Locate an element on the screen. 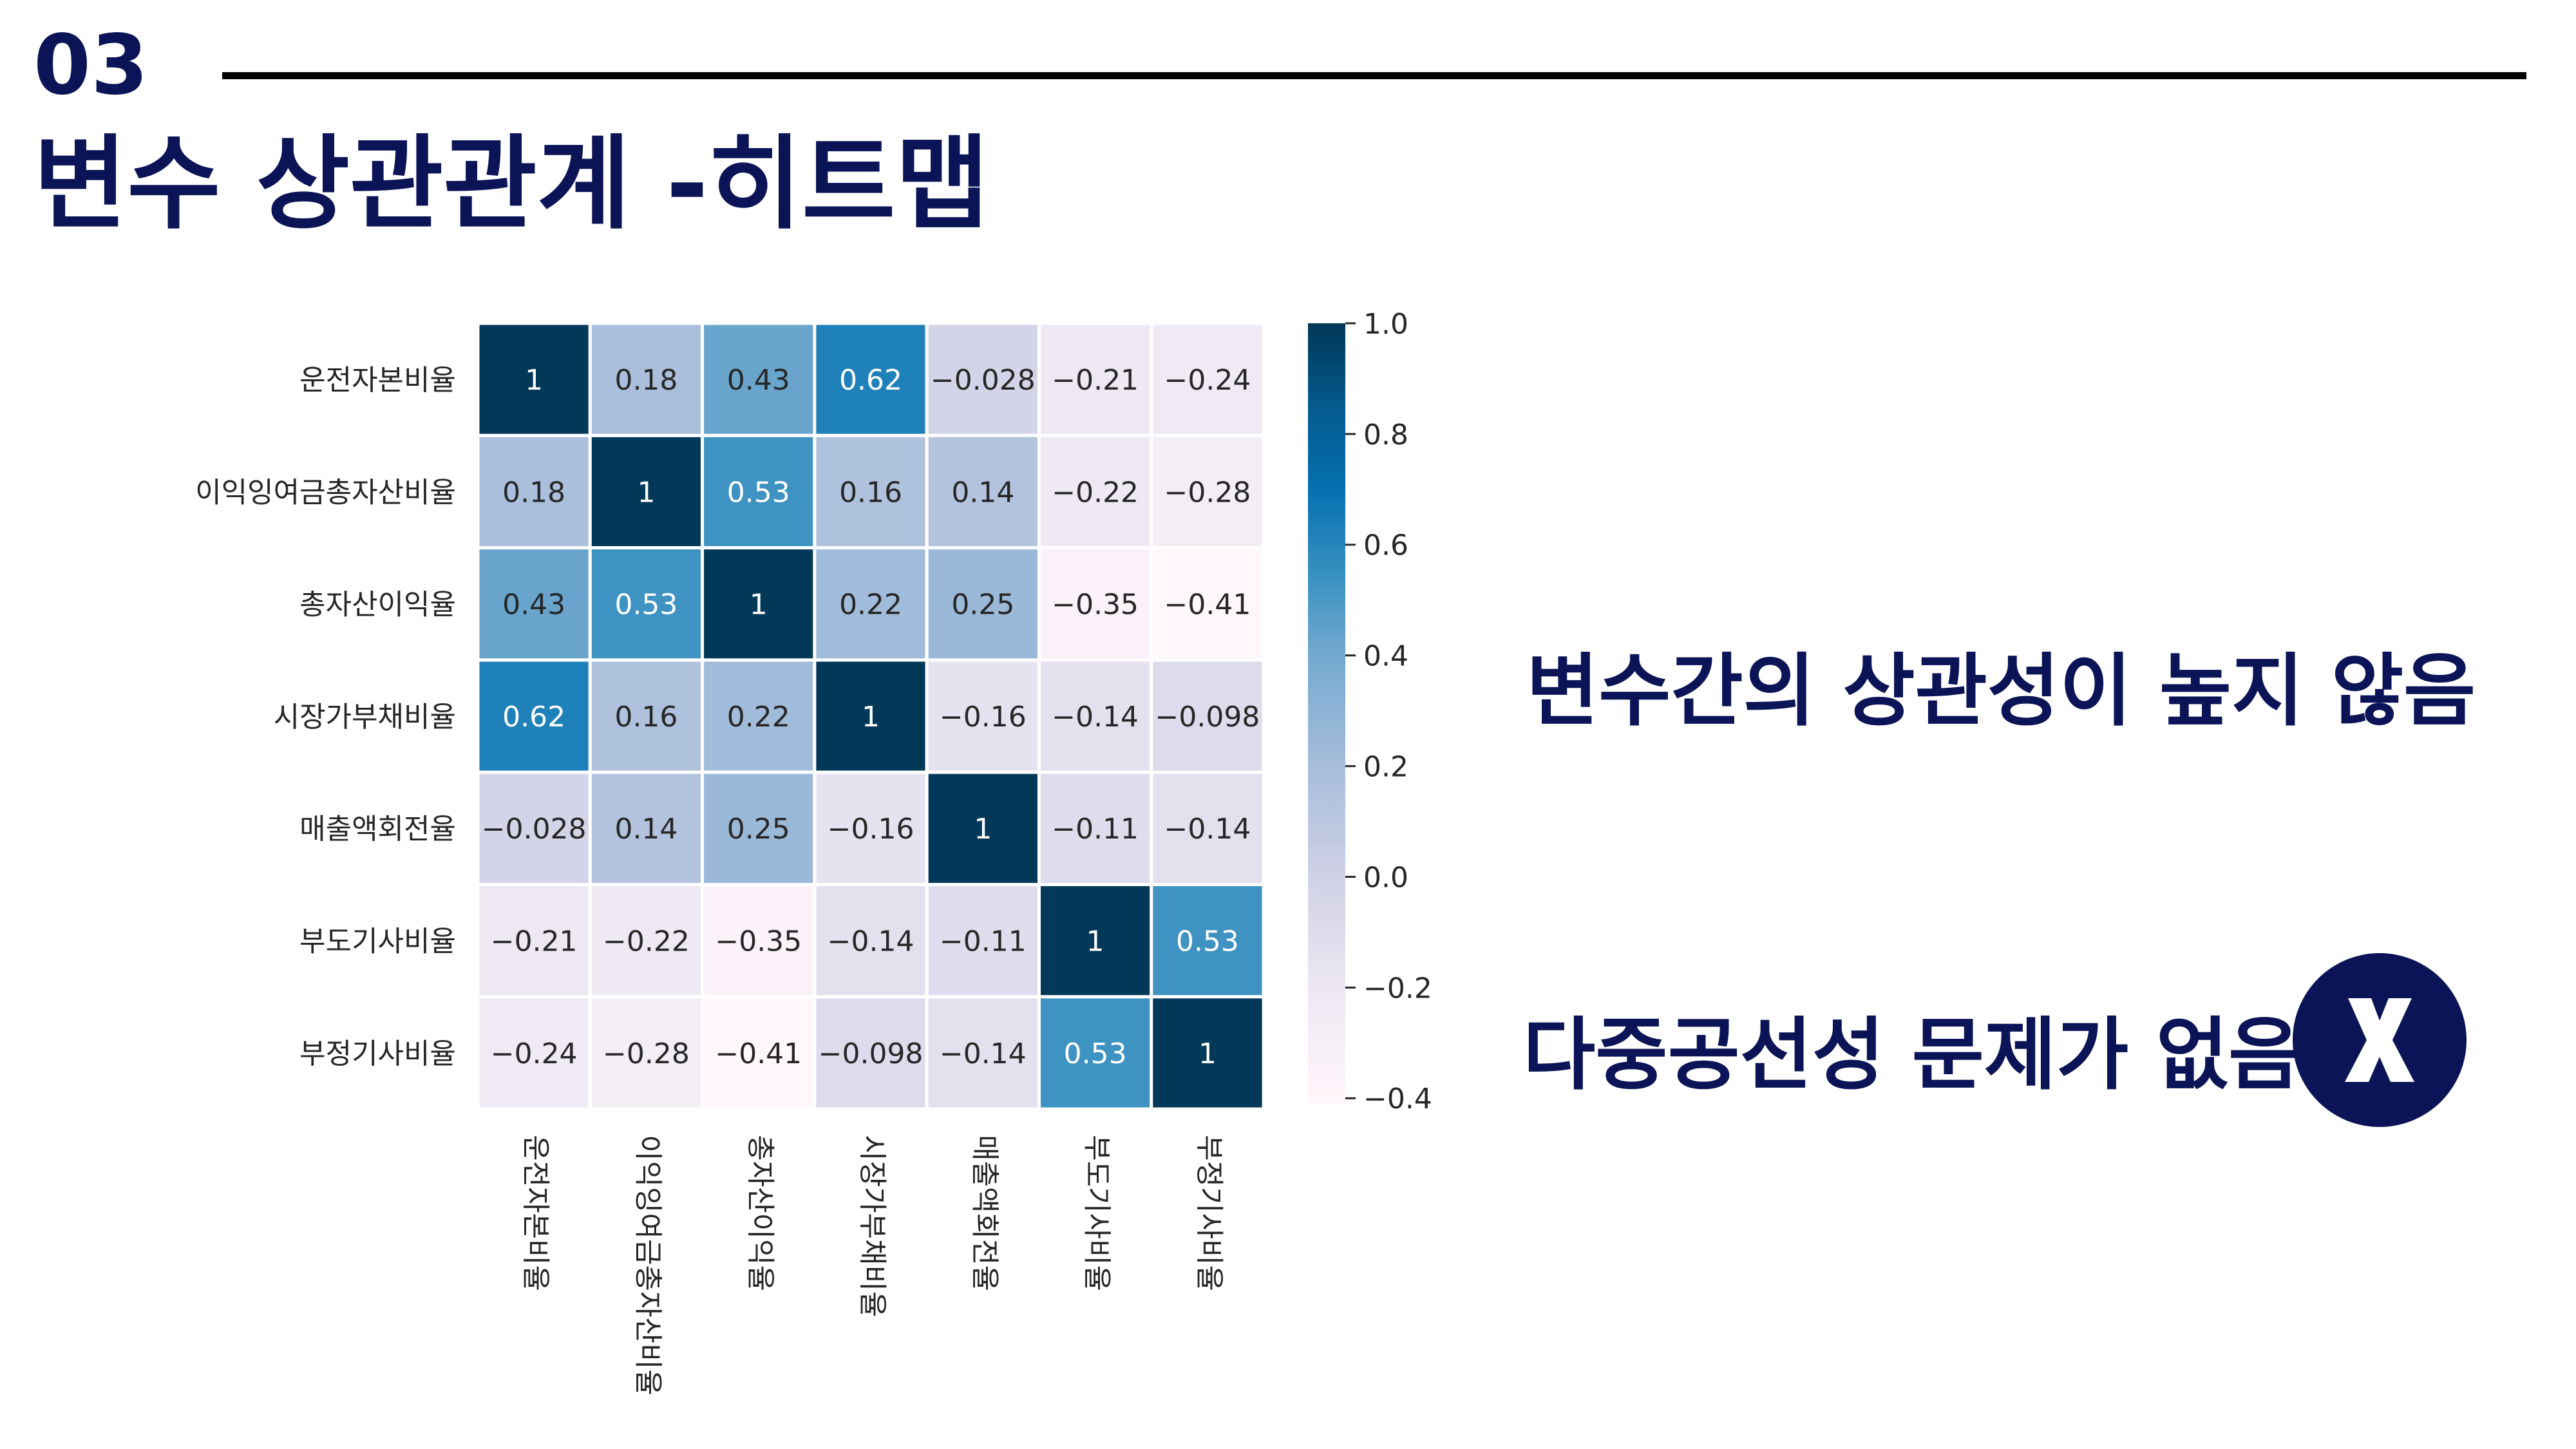 This screenshot has height=1449, width=2576. y-axis-label: 부정기사비율 is located at coordinates (378, 1053).